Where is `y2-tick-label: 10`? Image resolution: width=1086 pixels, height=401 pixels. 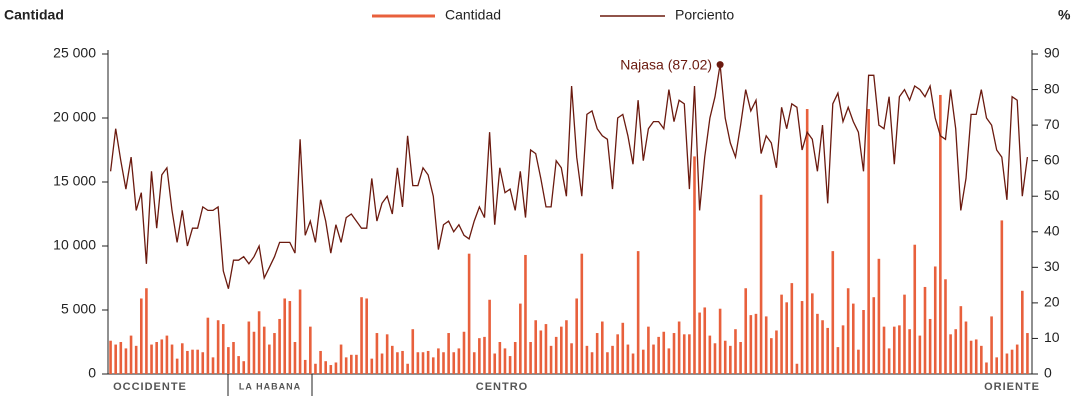
y2-tick-label: 10 is located at coordinates (1052, 337).